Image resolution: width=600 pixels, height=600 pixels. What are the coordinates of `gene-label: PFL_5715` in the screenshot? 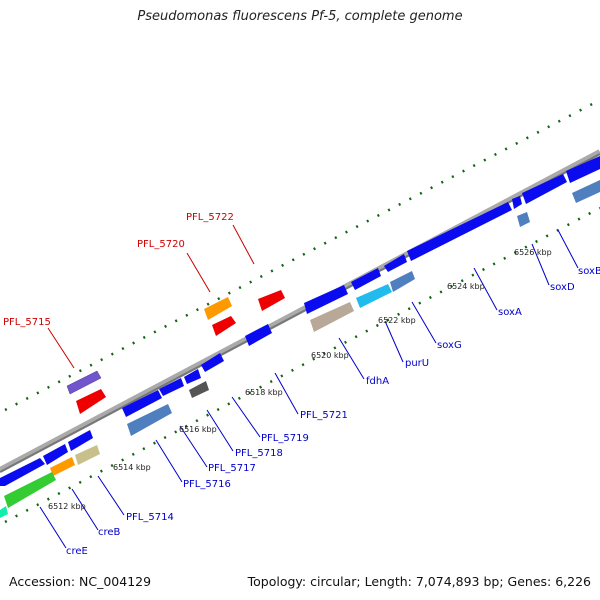 It's located at (27, 322).